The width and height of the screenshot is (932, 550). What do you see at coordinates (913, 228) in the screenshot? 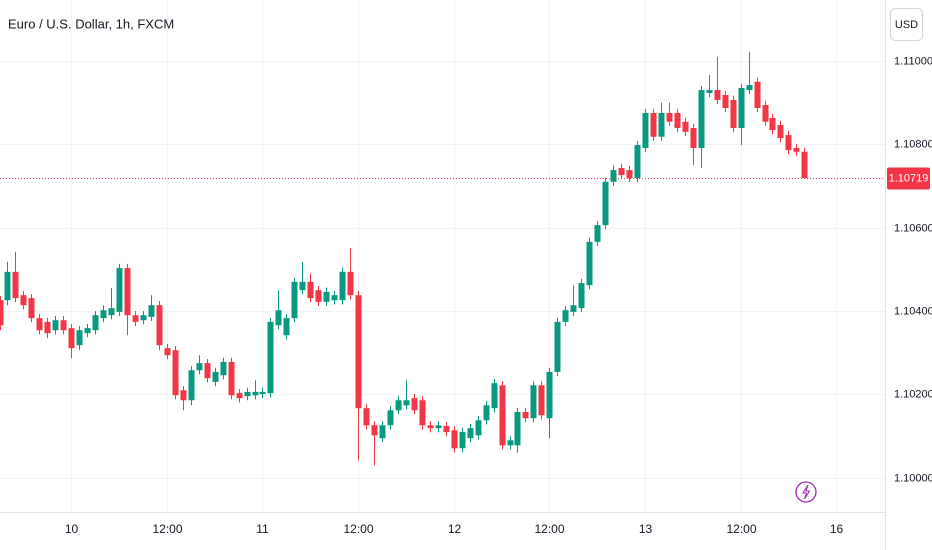
I see `y-tick-label: 1.10600` at bounding box center [913, 228].